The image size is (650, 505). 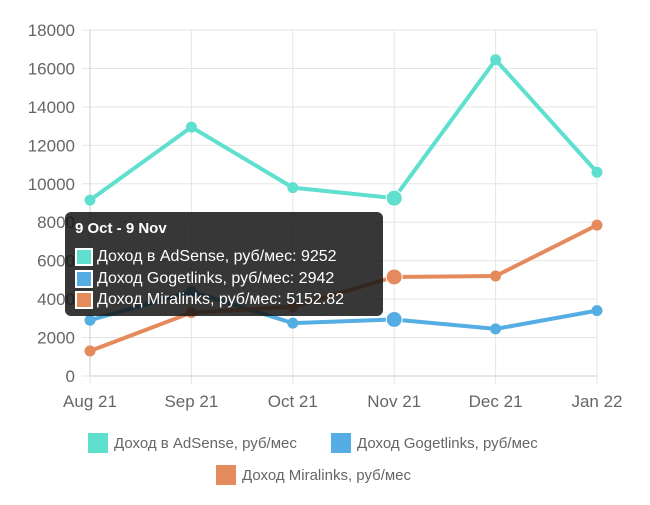 I want to click on tooltip-swatch-miralinks, so click(x=84, y=300).